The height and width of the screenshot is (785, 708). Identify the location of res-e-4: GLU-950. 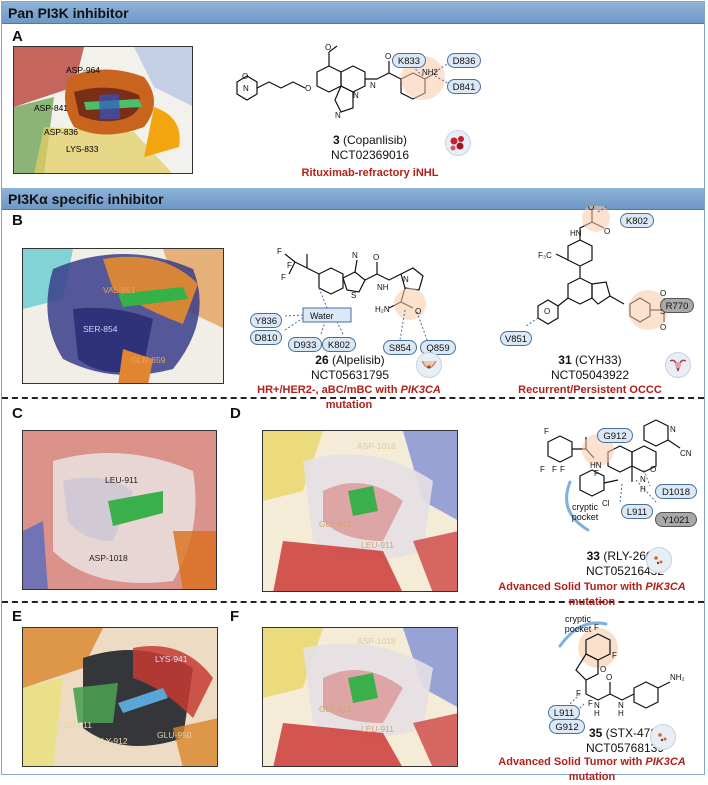
(174, 735).